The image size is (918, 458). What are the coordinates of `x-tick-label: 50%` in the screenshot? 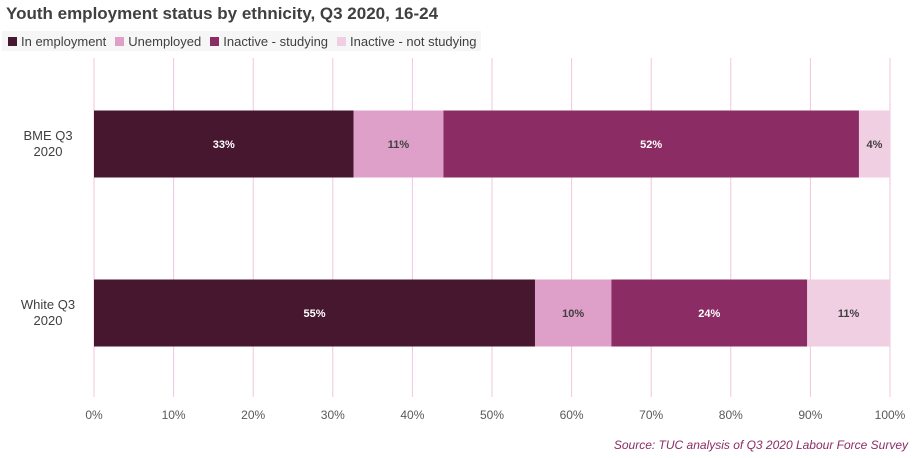 It's located at (492, 415).